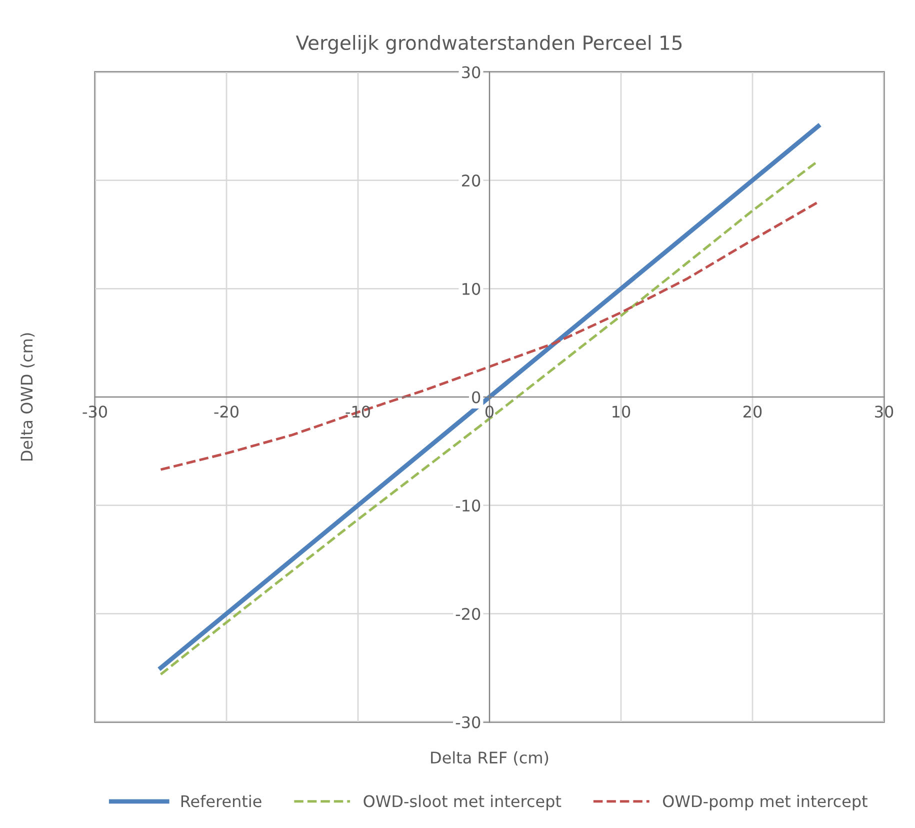  I want to click on y-tick-label: 20, so click(471, 180).